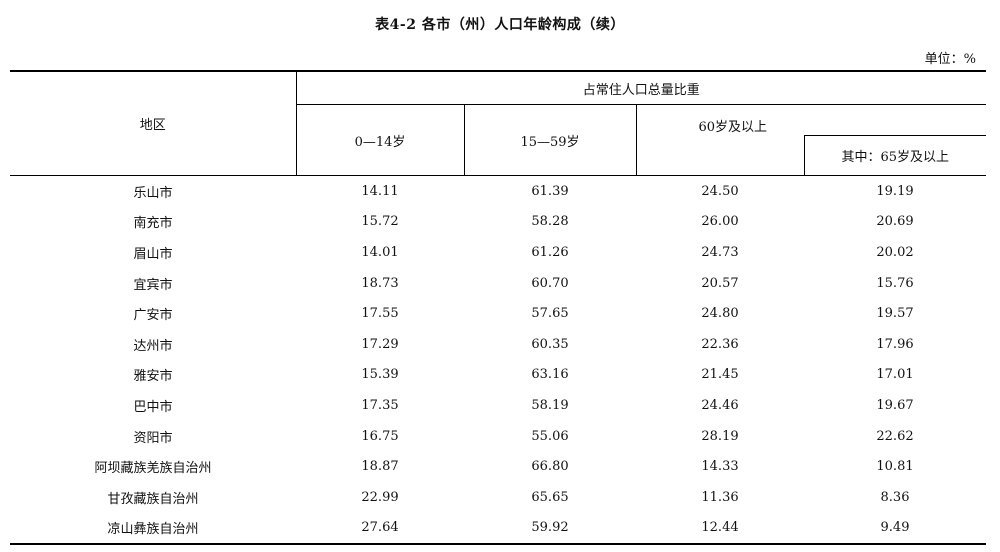 The image size is (1000, 552). What do you see at coordinates (380, 314) in the screenshot?
I see `cell-0-14: 17.55` at bounding box center [380, 314].